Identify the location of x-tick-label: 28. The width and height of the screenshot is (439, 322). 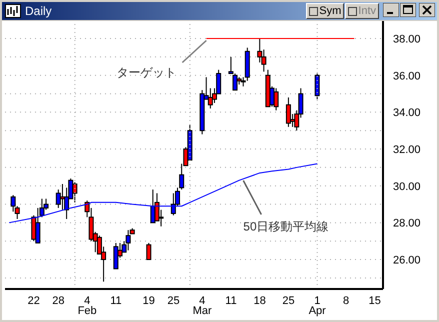
(58, 301).